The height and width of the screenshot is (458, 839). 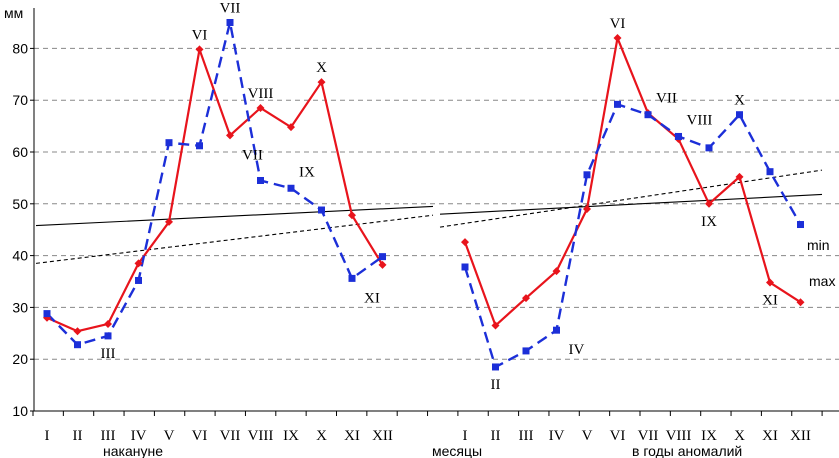 What do you see at coordinates (556, 330) in the screenshot?
I see `point-anomaly-min-IV` at bounding box center [556, 330].